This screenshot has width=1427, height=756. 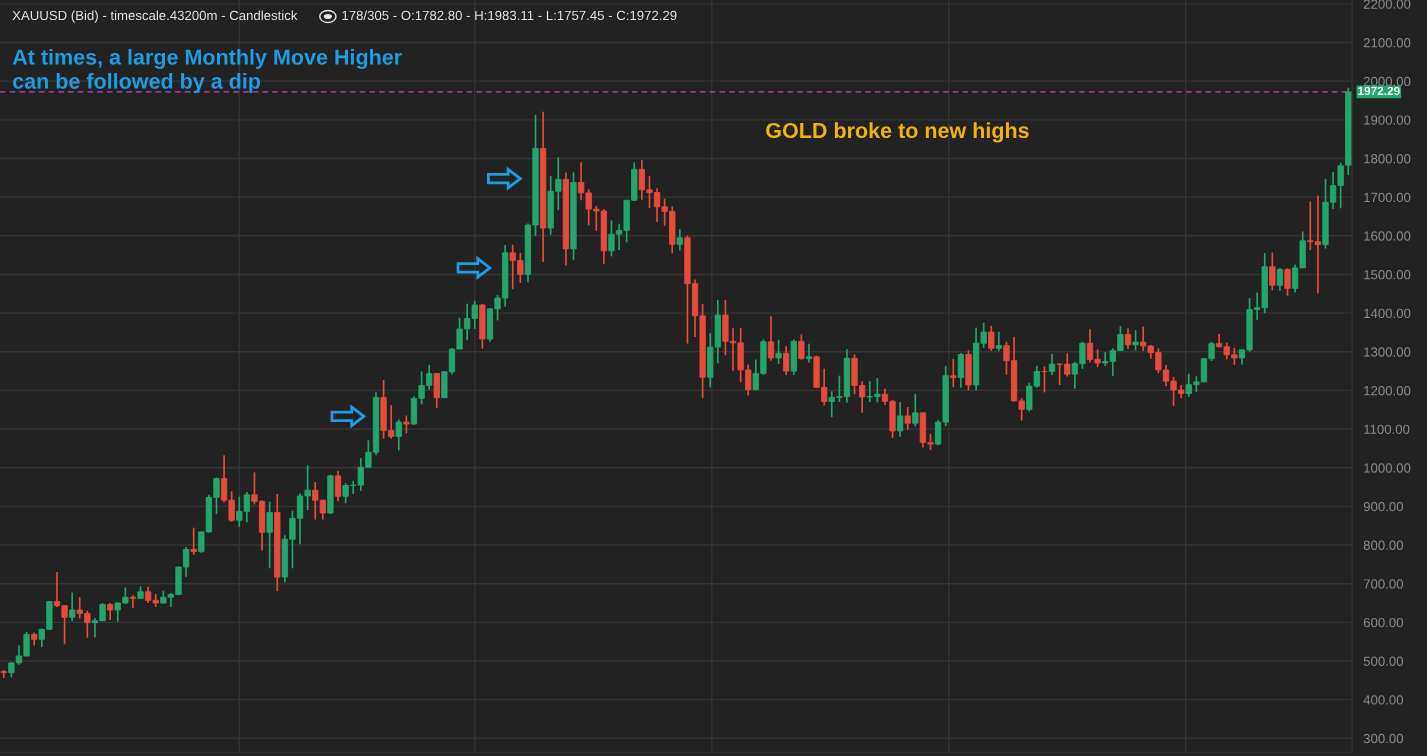 I want to click on y-tick-label: 2200.00, so click(x=1387, y=4).